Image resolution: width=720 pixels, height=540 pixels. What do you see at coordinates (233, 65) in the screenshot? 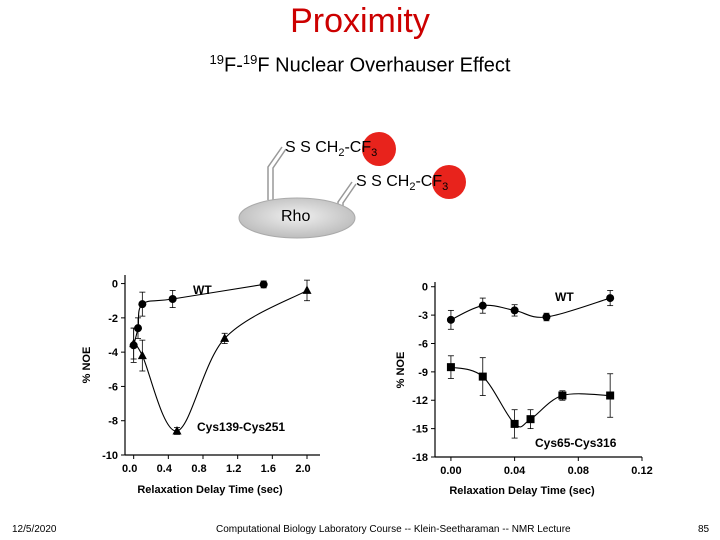
I see `subtitle-fluorine-1: F-` at bounding box center [233, 65].